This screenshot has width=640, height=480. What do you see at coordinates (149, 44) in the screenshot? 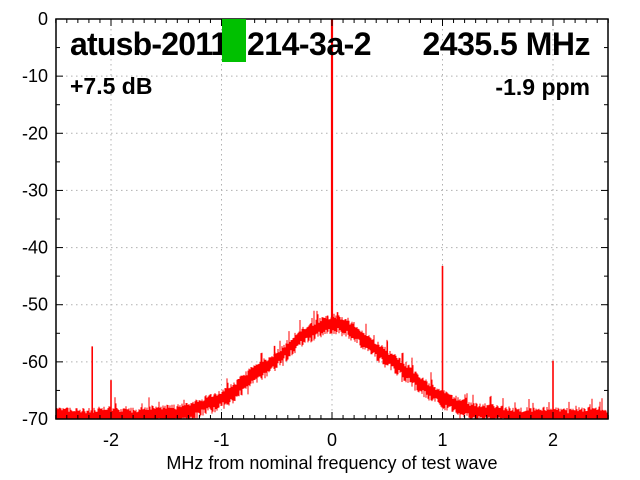
I see `plot-title-device: atusb-2011` at bounding box center [149, 44].